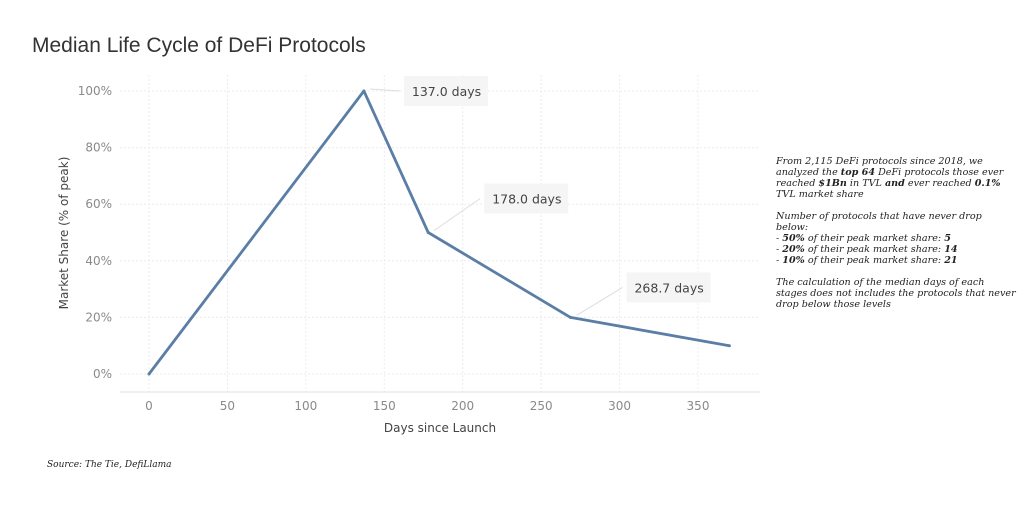 This screenshot has height=512, width=1024. What do you see at coordinates (793, 260) in the screenshot?
I see `note-bold: 10%` at bounding box center [793, 260].